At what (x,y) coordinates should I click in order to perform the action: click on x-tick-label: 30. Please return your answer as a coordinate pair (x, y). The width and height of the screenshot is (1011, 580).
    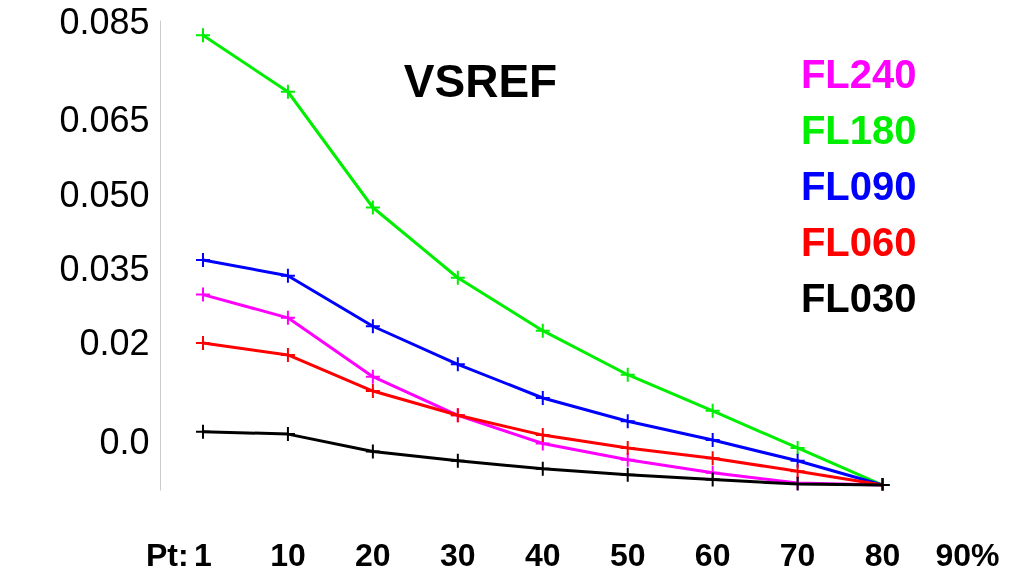
    Looking at the image, I should click on (458, 554).